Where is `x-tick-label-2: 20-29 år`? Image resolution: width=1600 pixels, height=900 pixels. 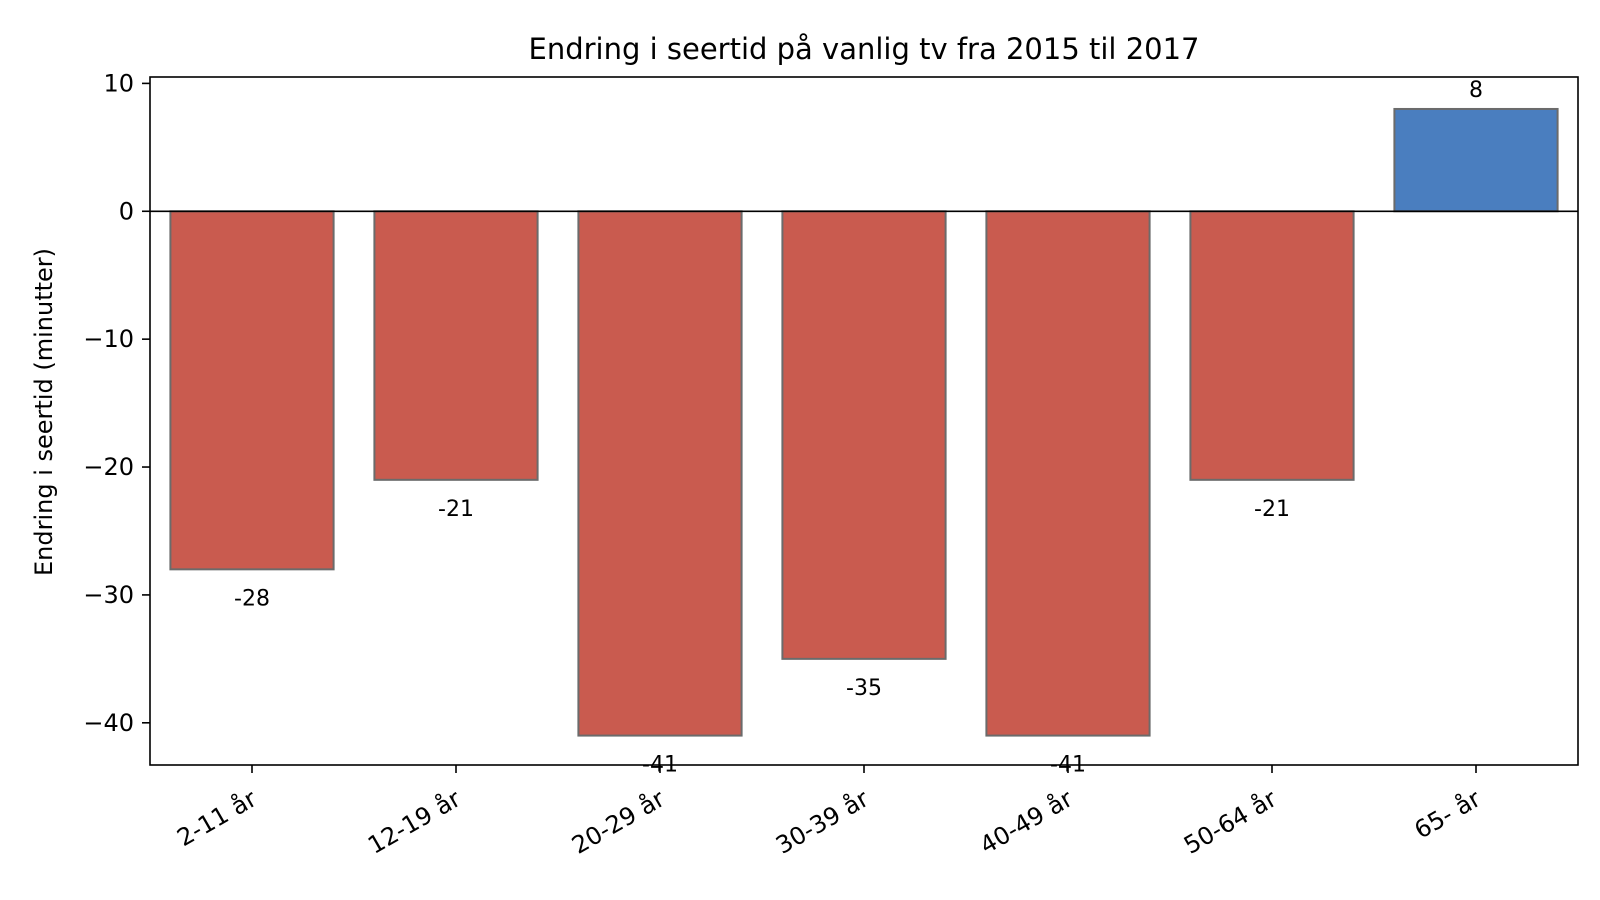 x-tick-label-2: 20-29 år is located at coordinates (618, 822).